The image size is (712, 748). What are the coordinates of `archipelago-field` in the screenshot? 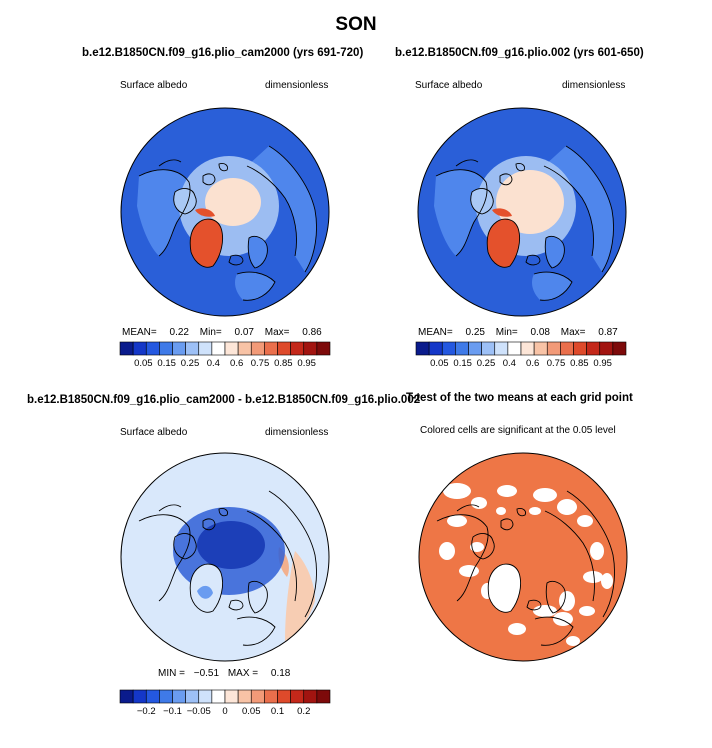 It's located at (482, 201).